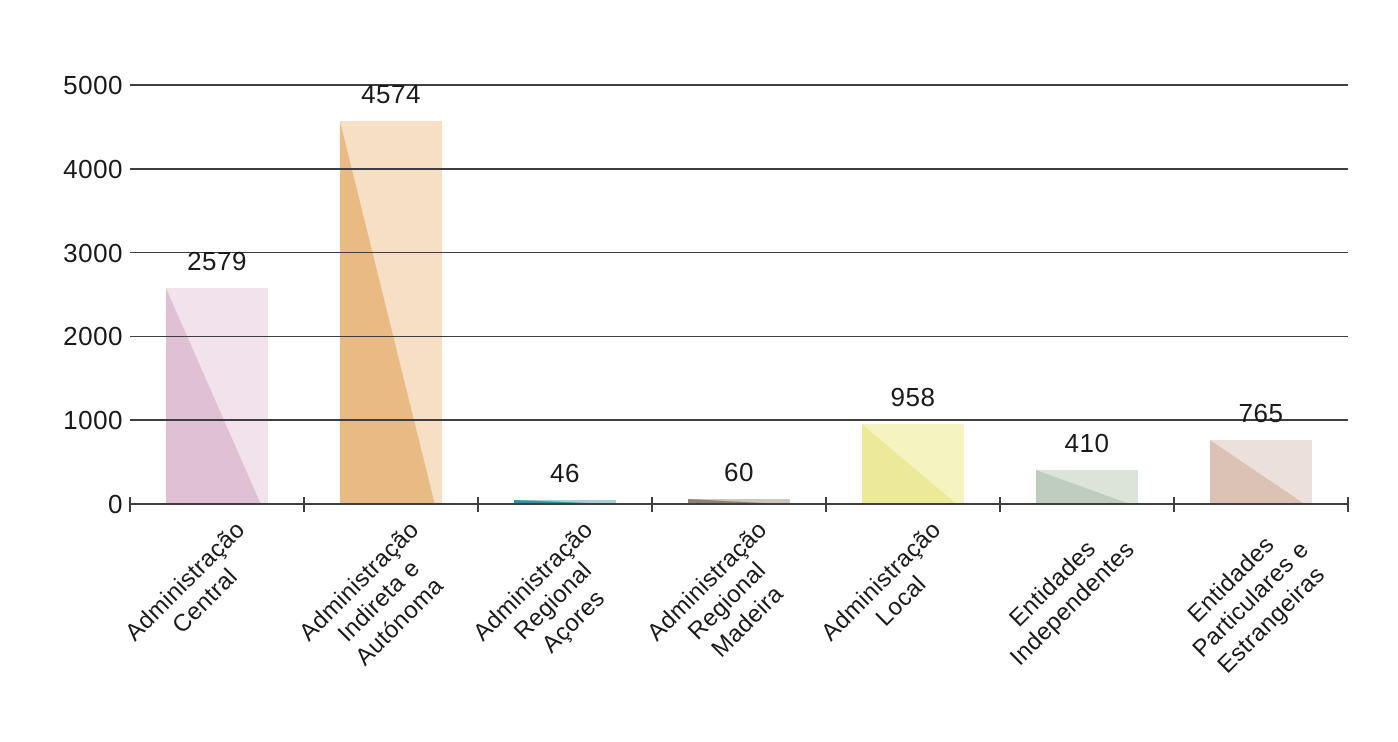 This screenshot has height=742, width=1398. I want to click on bar-administracao-regional-madeira, so click(739, 501).